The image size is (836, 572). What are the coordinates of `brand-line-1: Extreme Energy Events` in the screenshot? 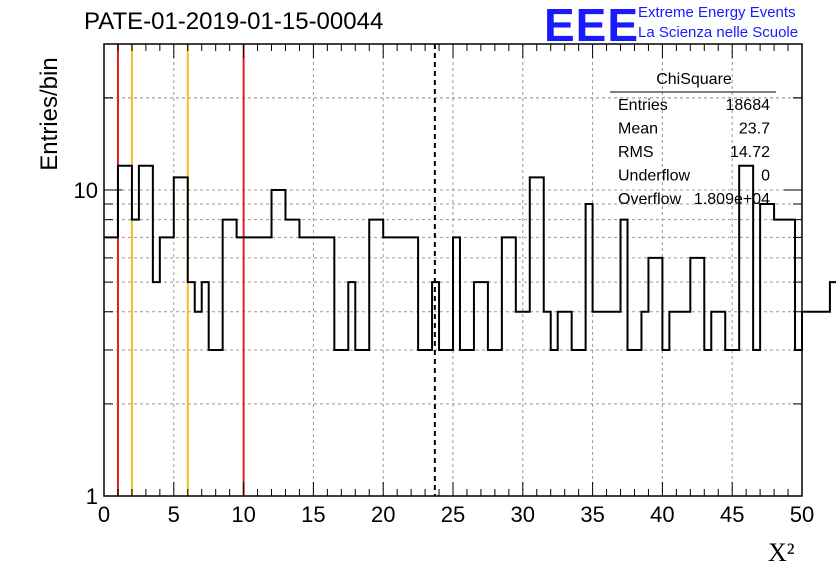 It's located at (717, 12).